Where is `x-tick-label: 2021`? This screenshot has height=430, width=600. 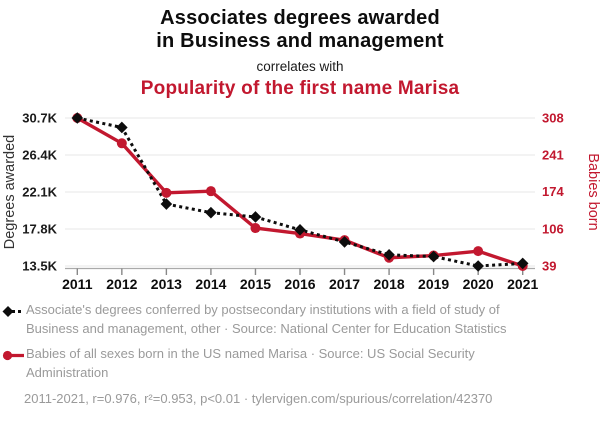
x-tick-label: 2021 is located at coordinates (522, 284).